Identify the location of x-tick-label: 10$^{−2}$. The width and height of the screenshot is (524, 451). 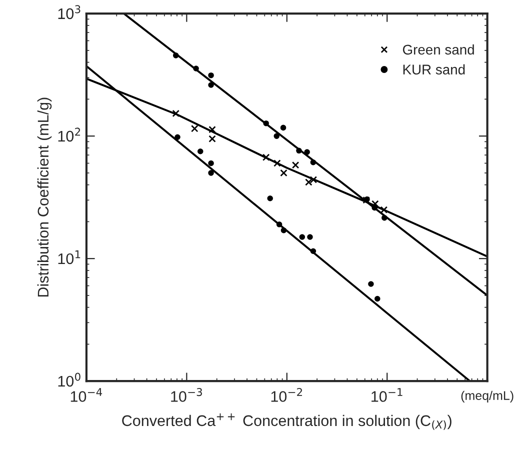
(286, 395).